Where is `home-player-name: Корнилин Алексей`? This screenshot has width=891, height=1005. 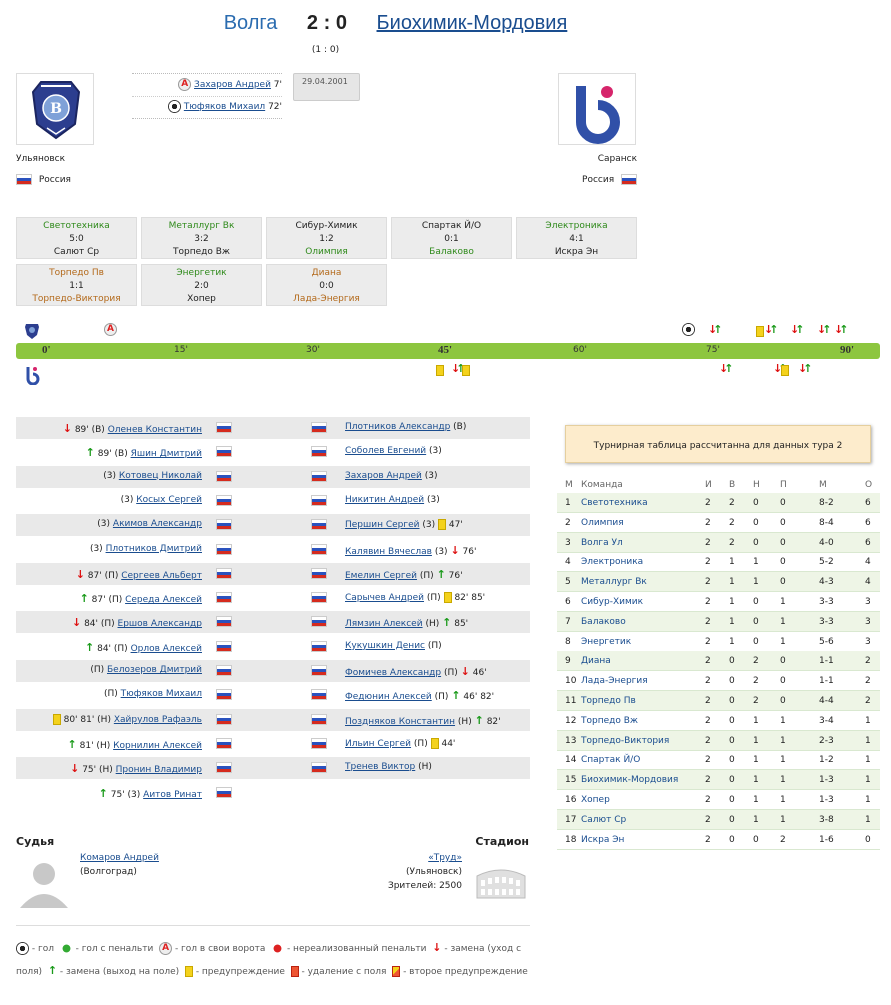
home-player-name: Корнилин Алексей is located at coordinates (157, 745).